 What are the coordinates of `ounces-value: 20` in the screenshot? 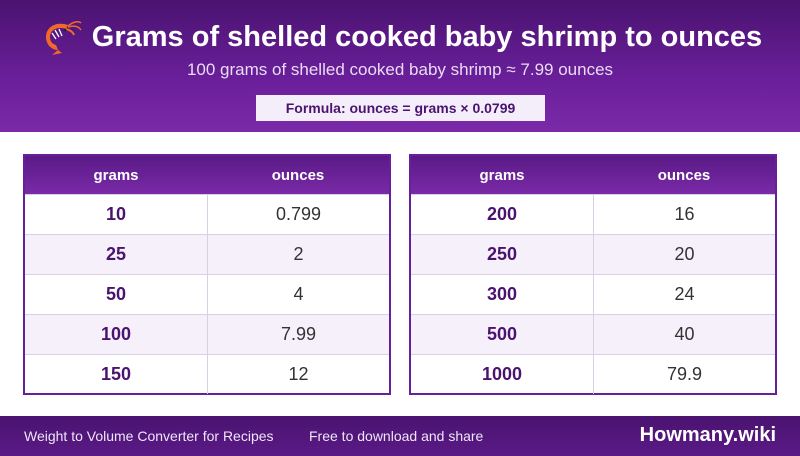 It's located at (684, 254).